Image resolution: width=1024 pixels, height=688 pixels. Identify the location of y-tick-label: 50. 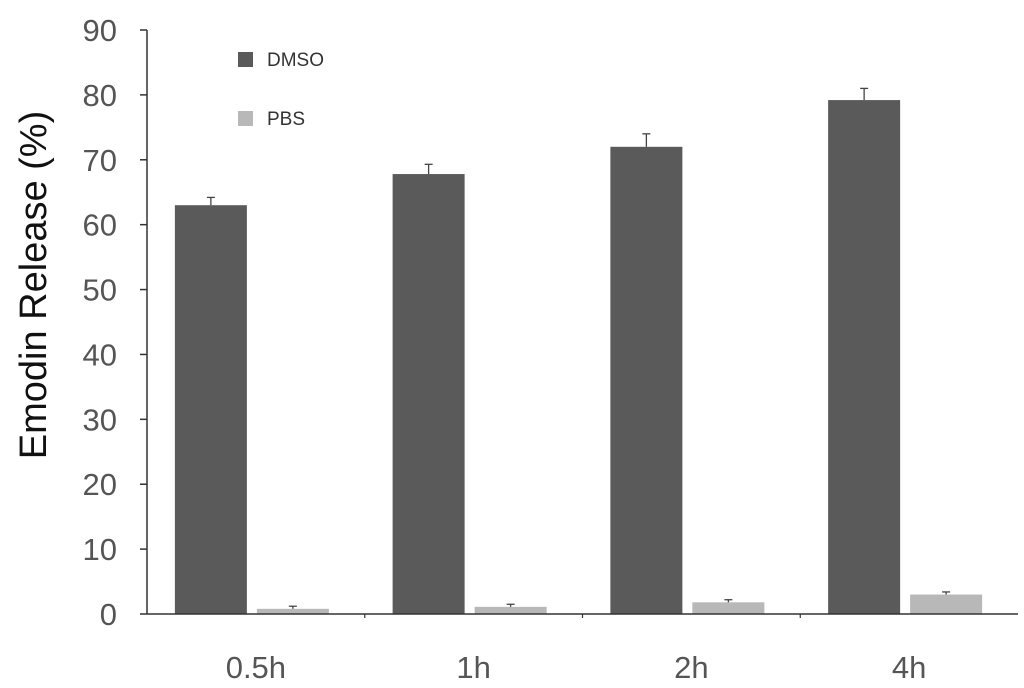
(100, 290).